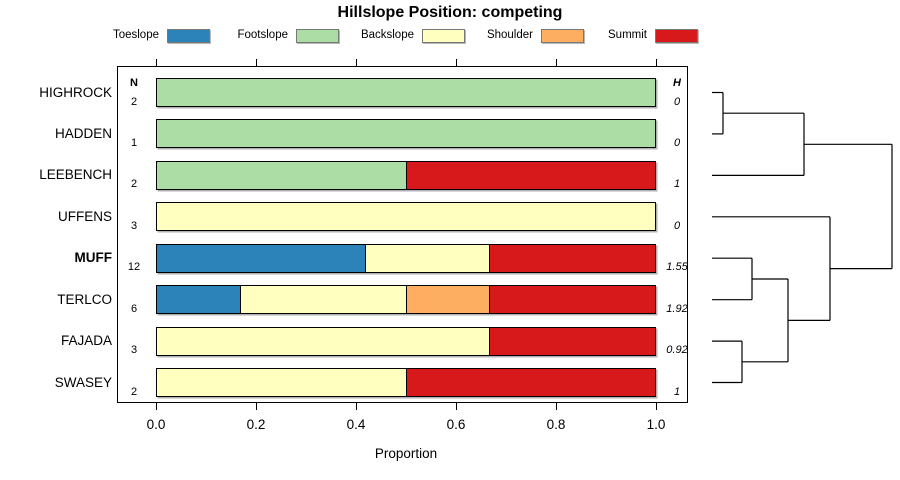 This screenshot has width=900, height=480. Describe the element at coordinates (677, 225) in the screenshot. I see `h-value-uffens: 0` at that location.